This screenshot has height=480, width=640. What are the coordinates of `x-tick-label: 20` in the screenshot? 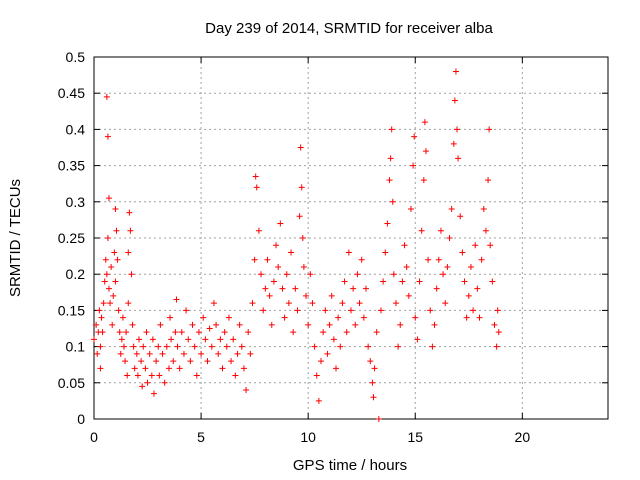 It's located at (523, 437).